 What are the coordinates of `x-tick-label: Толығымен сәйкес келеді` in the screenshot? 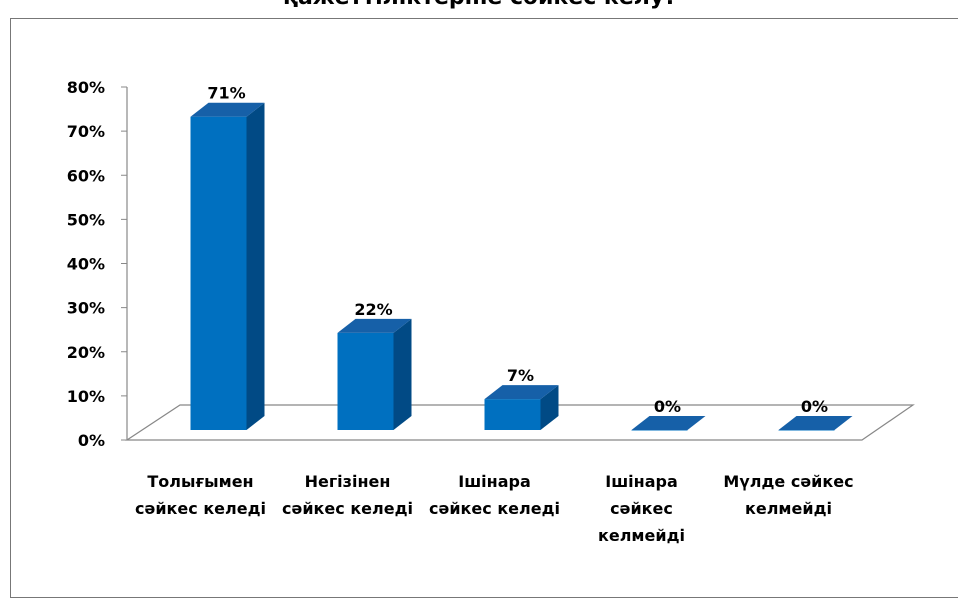 It's located at (200, 495).